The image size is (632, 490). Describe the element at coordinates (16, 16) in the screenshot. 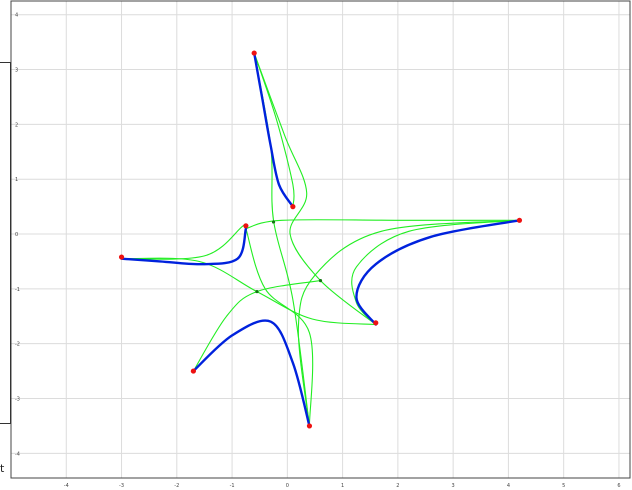

I see `y-tick-label: 4` at that location.